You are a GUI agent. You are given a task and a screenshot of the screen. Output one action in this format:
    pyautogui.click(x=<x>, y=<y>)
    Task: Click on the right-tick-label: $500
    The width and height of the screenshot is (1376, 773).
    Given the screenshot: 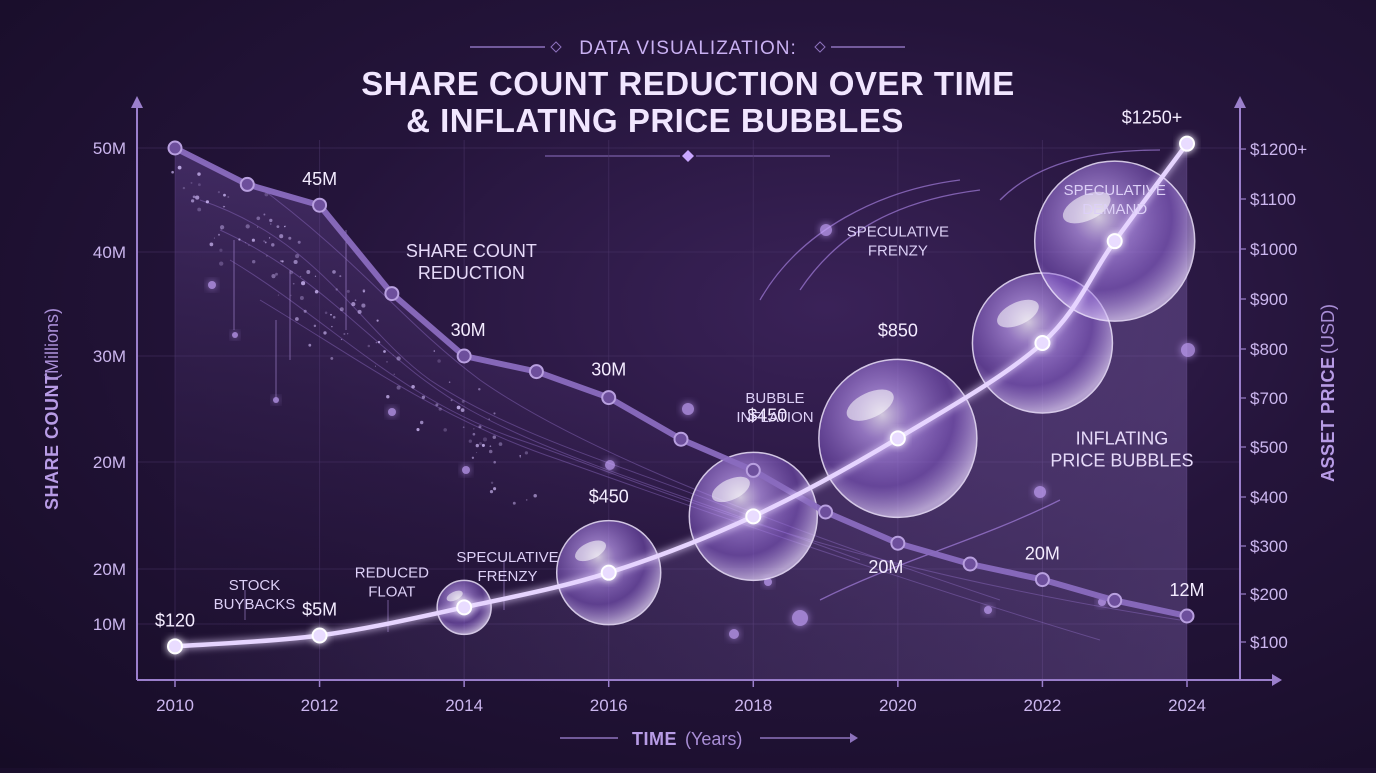 What is the action you would take?
    pyautogui.click(x=1269, y=447)
    